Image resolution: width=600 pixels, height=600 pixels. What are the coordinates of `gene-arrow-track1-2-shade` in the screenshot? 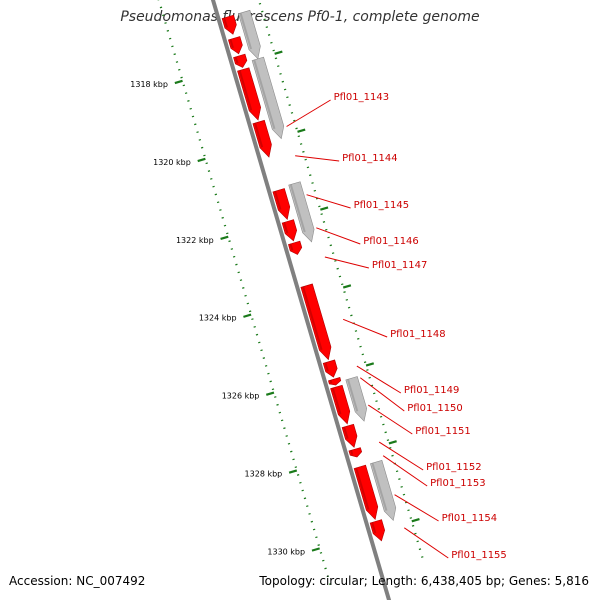 It's located at (236, 60).